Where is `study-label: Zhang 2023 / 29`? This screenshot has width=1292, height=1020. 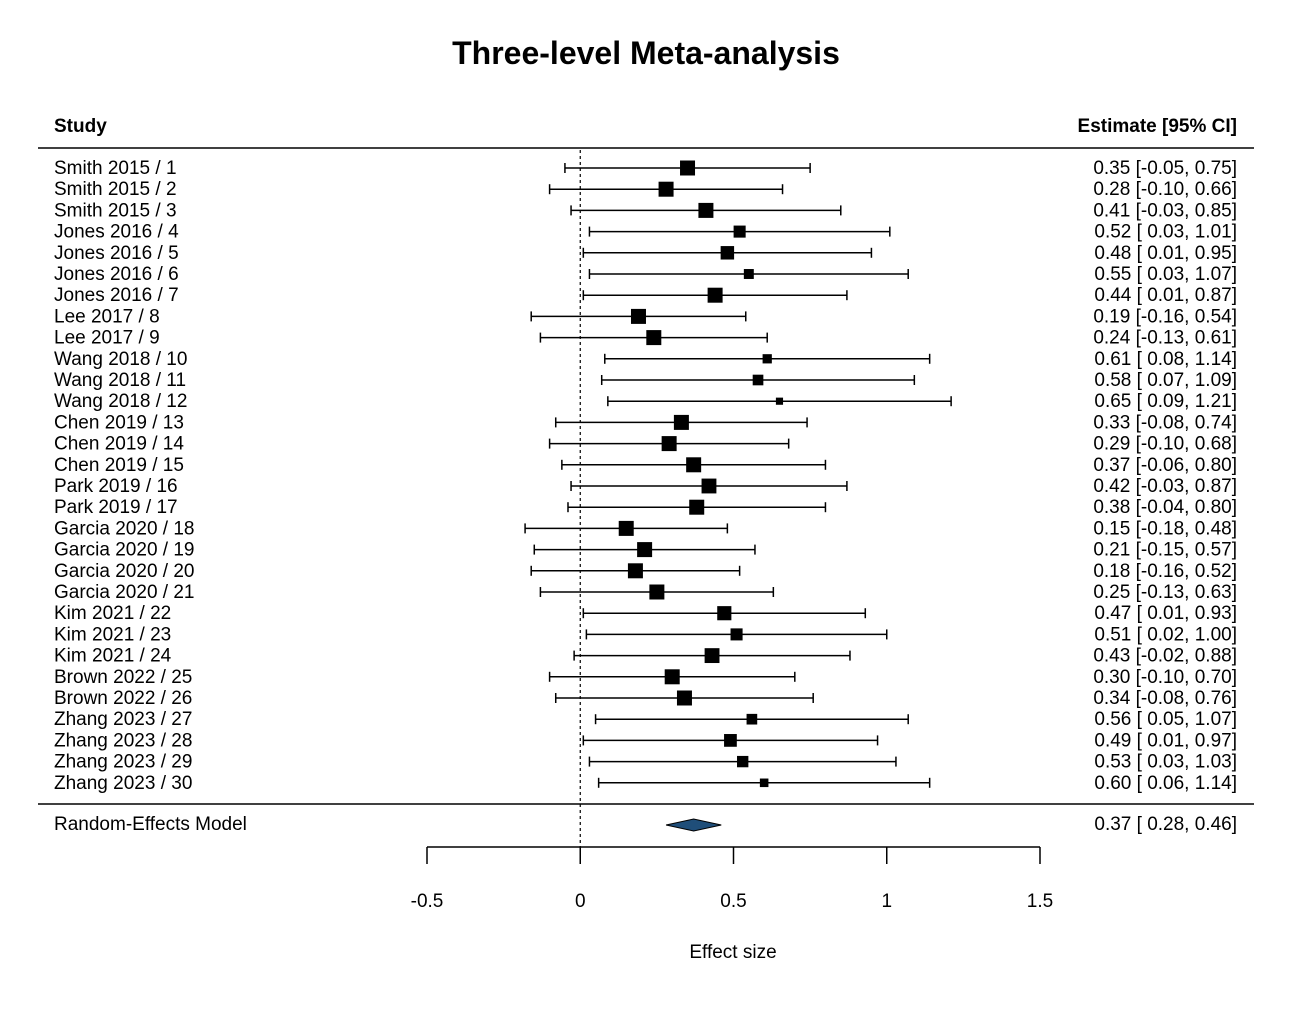 study-label: Zhang 2023 / 29 is located at coordinates (123, 762).